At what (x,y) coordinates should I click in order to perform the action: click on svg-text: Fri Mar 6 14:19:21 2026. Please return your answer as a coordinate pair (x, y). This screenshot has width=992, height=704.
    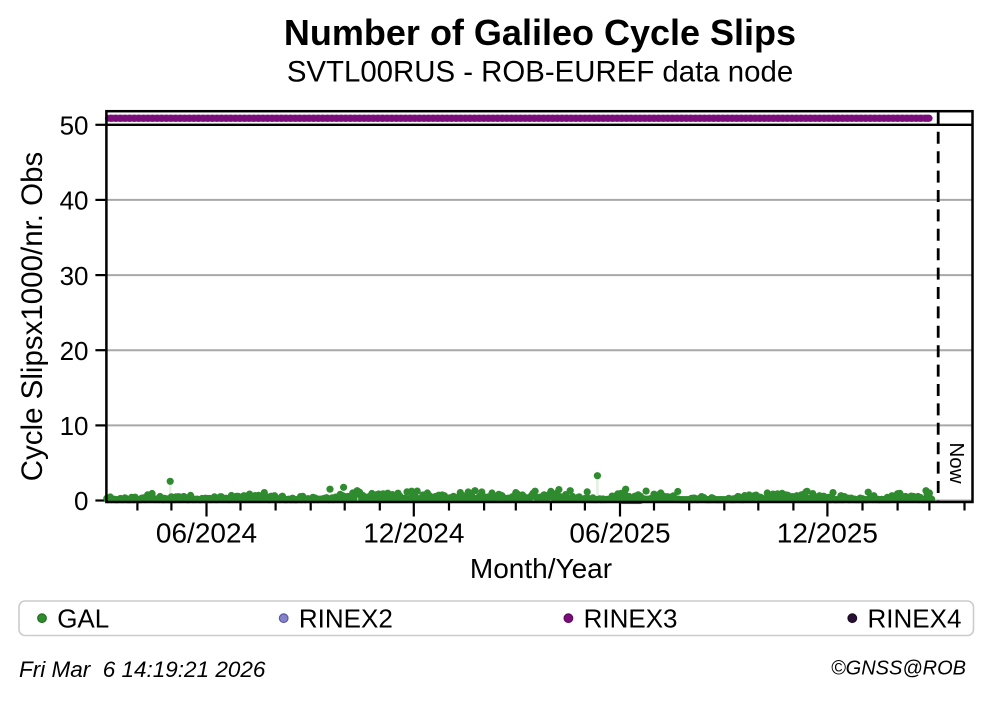
    Looking at the image, I should click on (142, 669).